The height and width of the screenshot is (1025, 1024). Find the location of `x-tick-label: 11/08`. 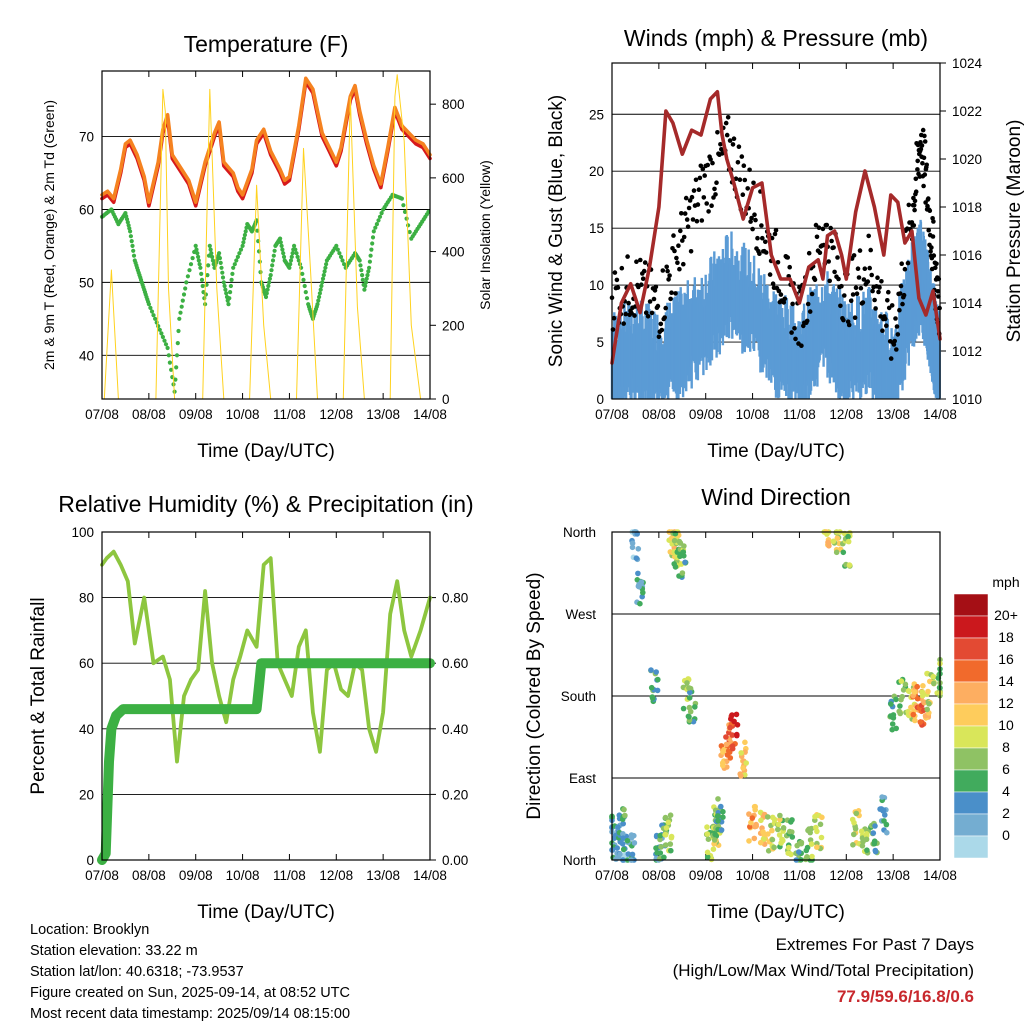

x-tick-label: 11/08 is located at coordinates (799, 414).